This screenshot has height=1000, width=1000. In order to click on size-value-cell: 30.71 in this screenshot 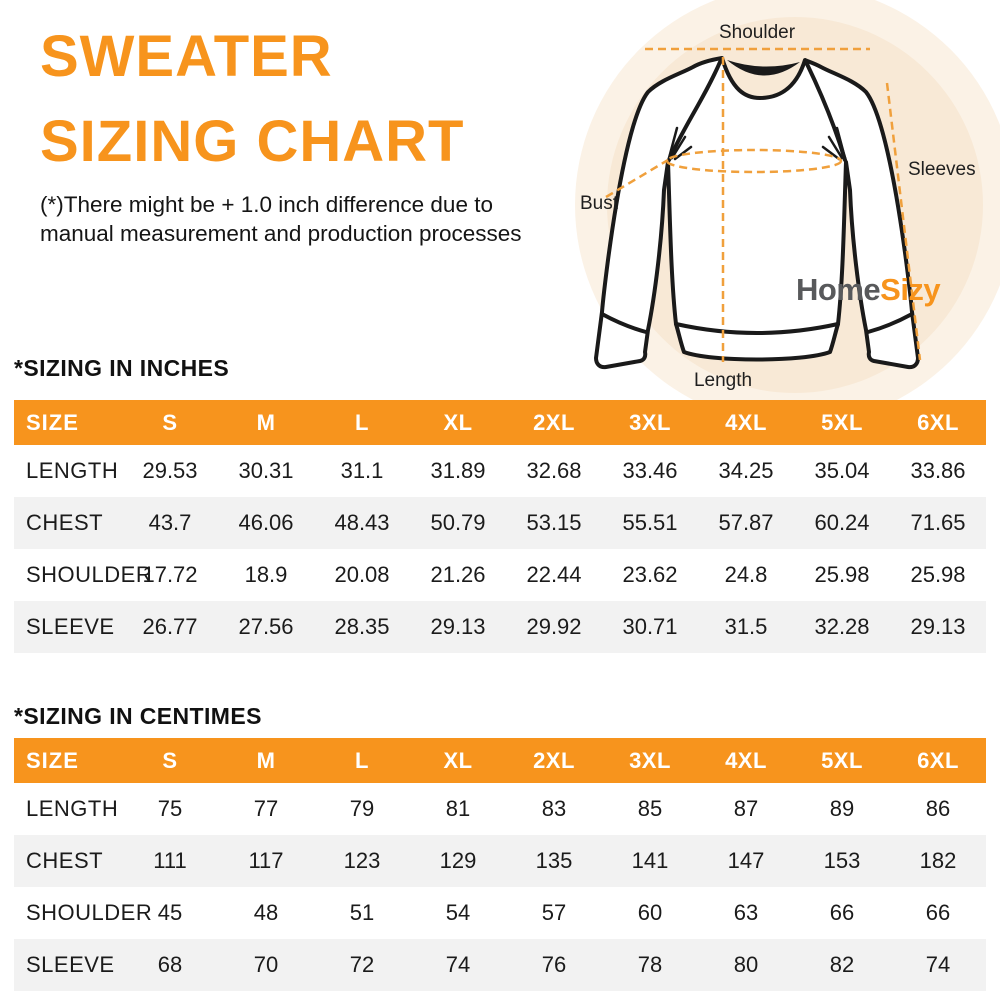, I will do `click(650, 626)`.